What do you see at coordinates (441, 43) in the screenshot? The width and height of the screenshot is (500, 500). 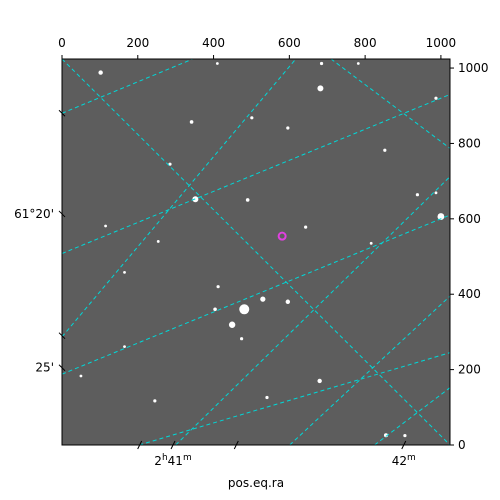 I see `top-tick-label: 1000` at bounding box center [441, 43].